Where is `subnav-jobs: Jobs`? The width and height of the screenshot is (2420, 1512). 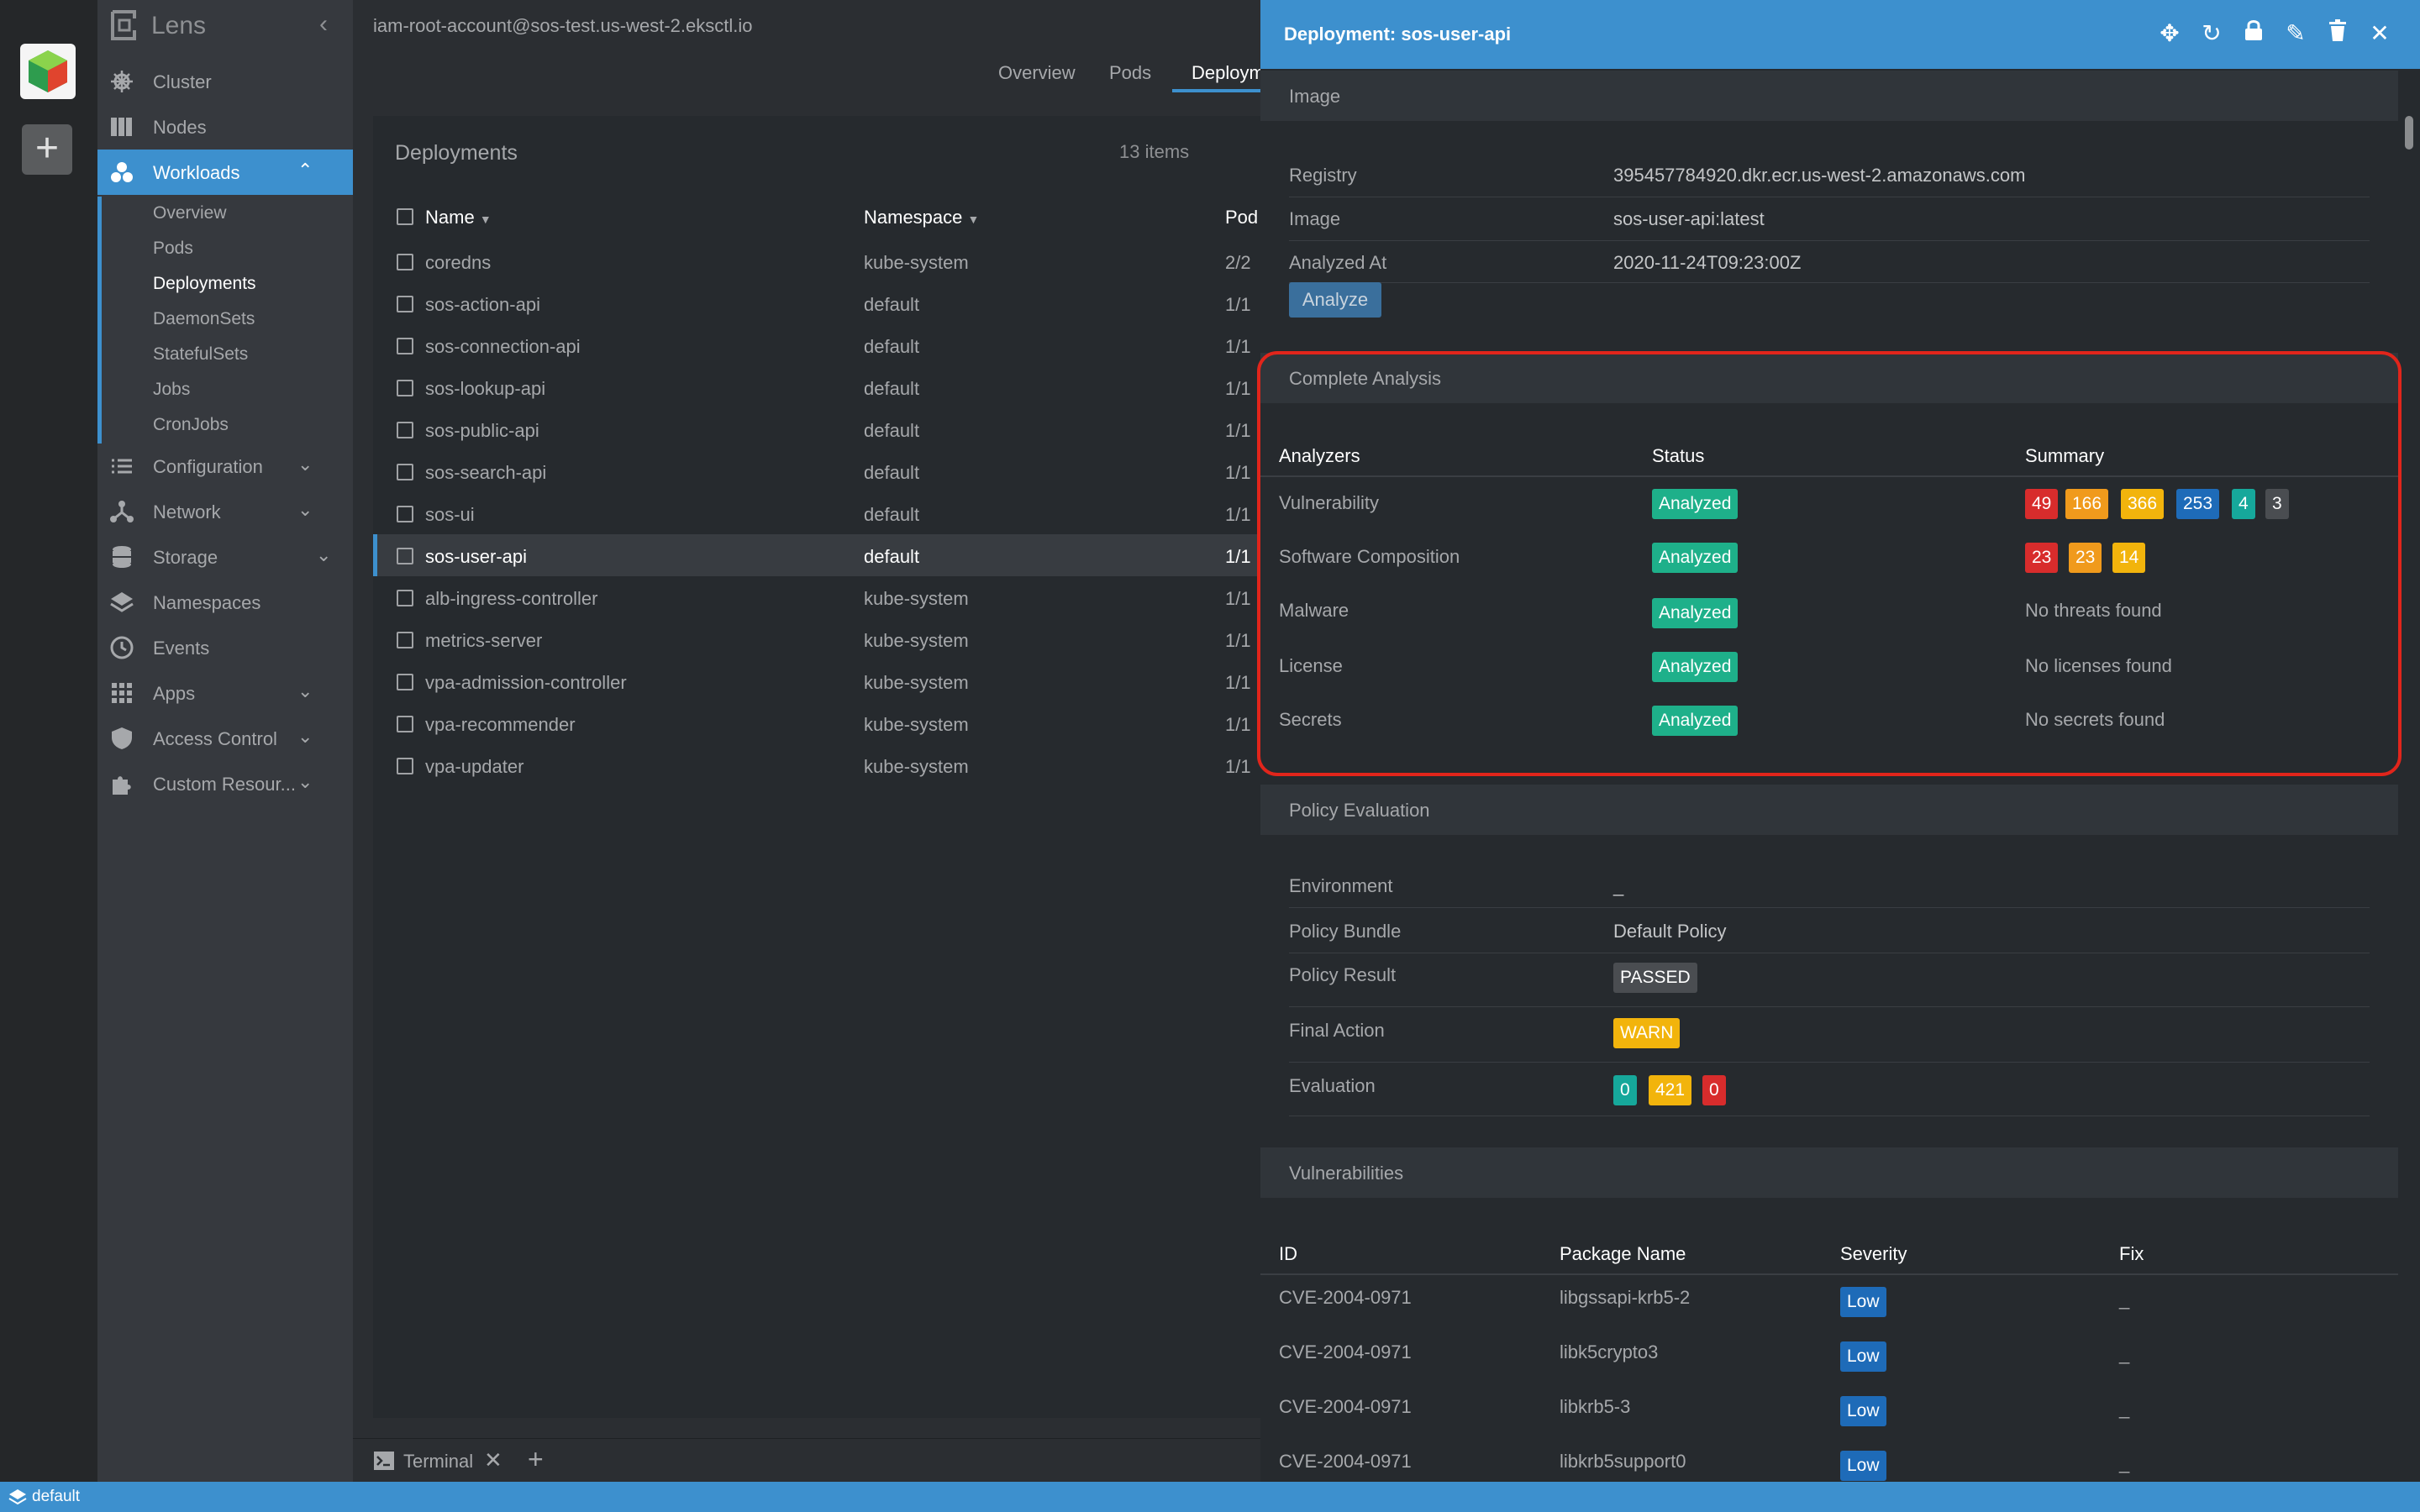
subnav-jobs: Jobs is located at coordinates (172, 389).